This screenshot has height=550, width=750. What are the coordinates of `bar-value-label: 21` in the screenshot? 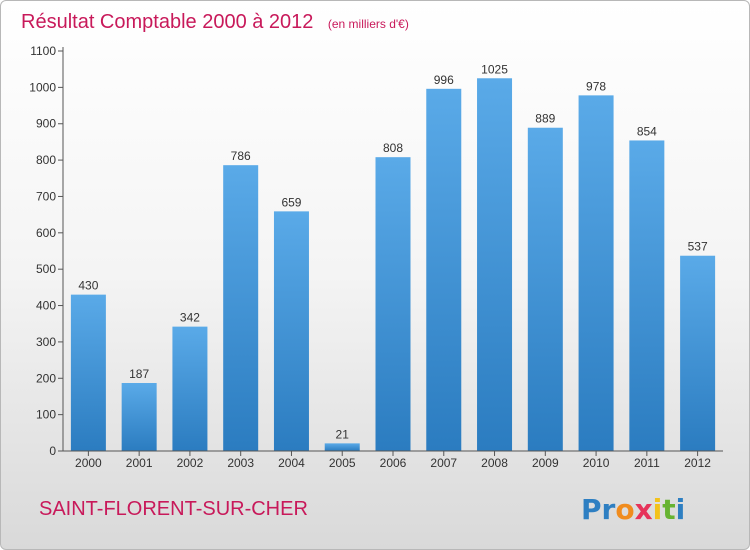 It's located at (343, 434).